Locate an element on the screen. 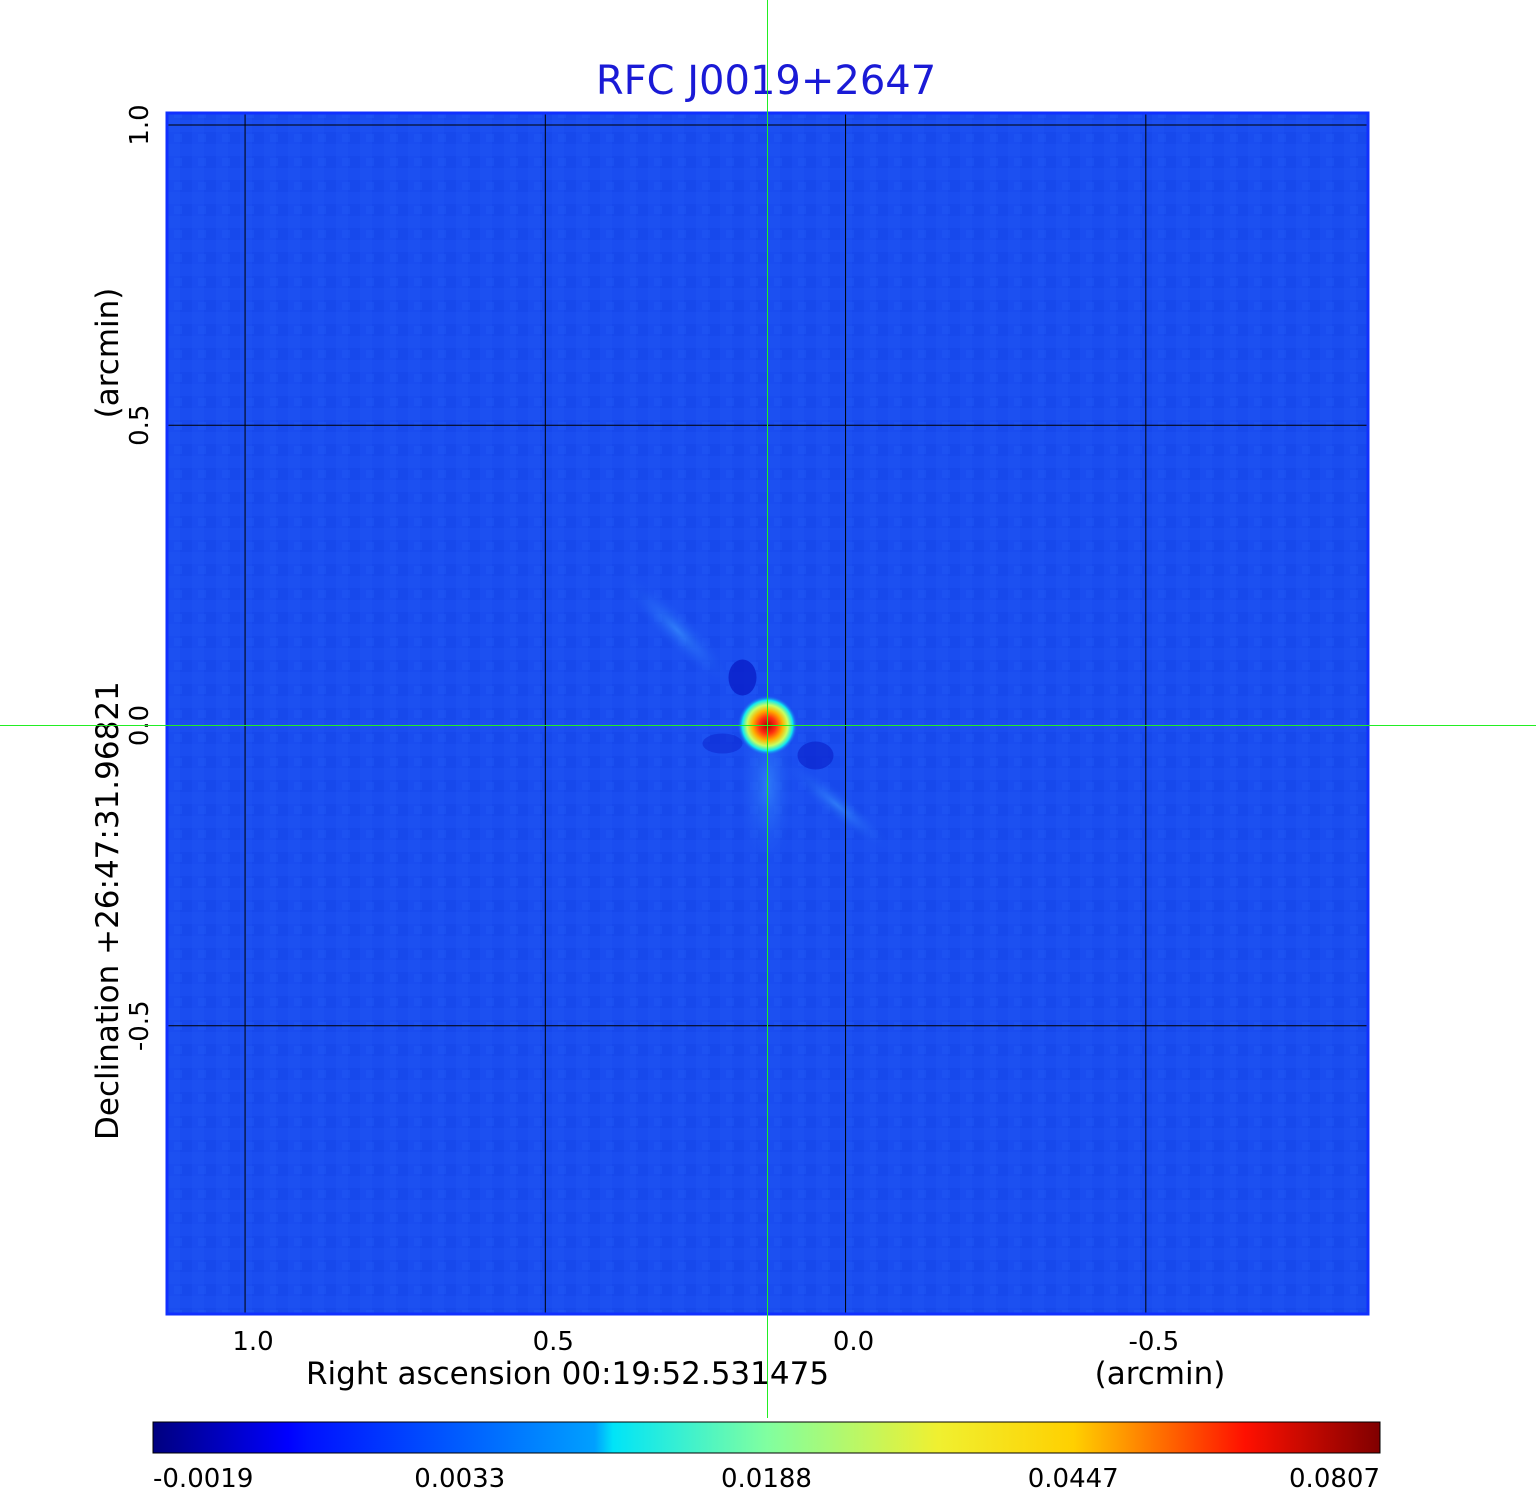 The image size is (1536, 1511). x-tick-label: -0.5 is located at coordinates (1153, 1342).